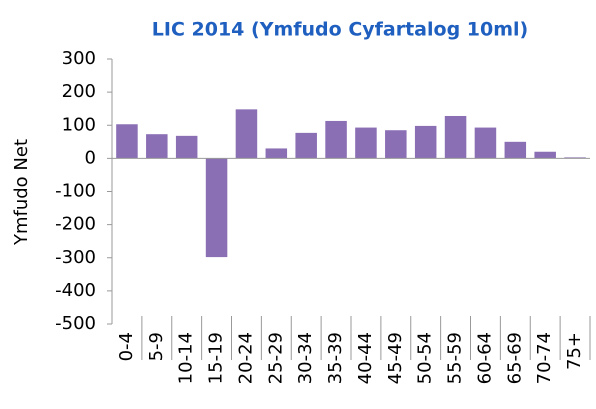 The image size is (596, 409). What do you see at coordinates (574, 351) in the screenshot?
I see `x-tick-label: 75+` at bounding box center [574, 351].